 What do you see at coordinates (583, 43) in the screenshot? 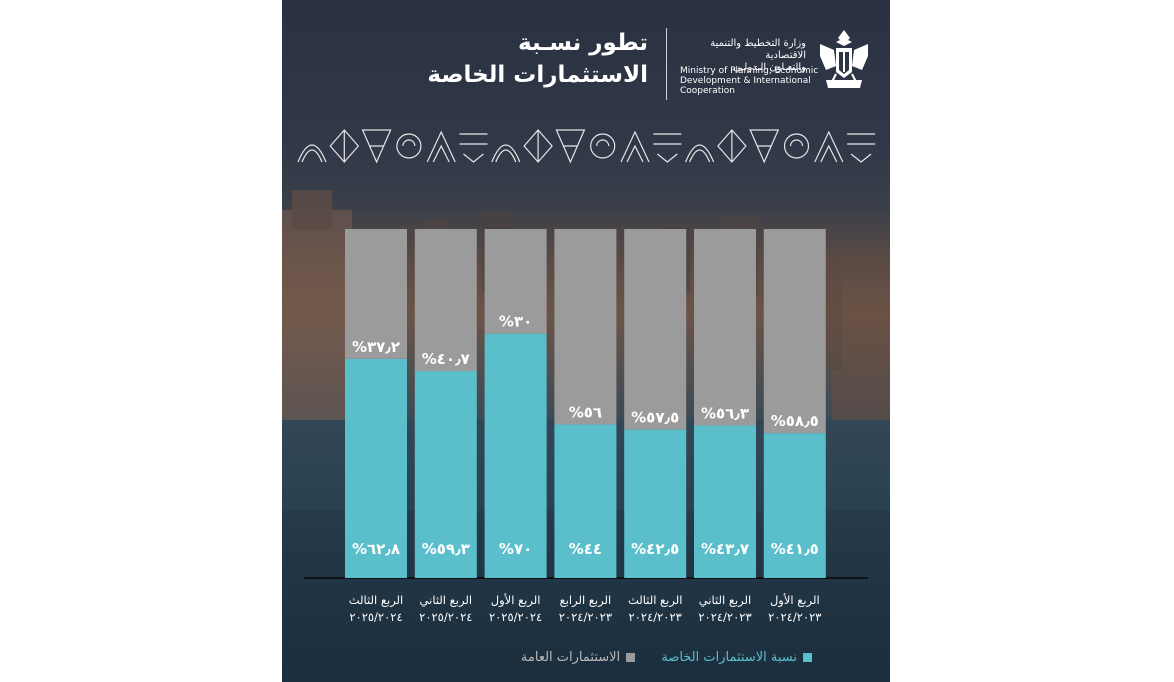
I see `chart-title-line1: تطور نسـبة` at bounding box center [583, 43].